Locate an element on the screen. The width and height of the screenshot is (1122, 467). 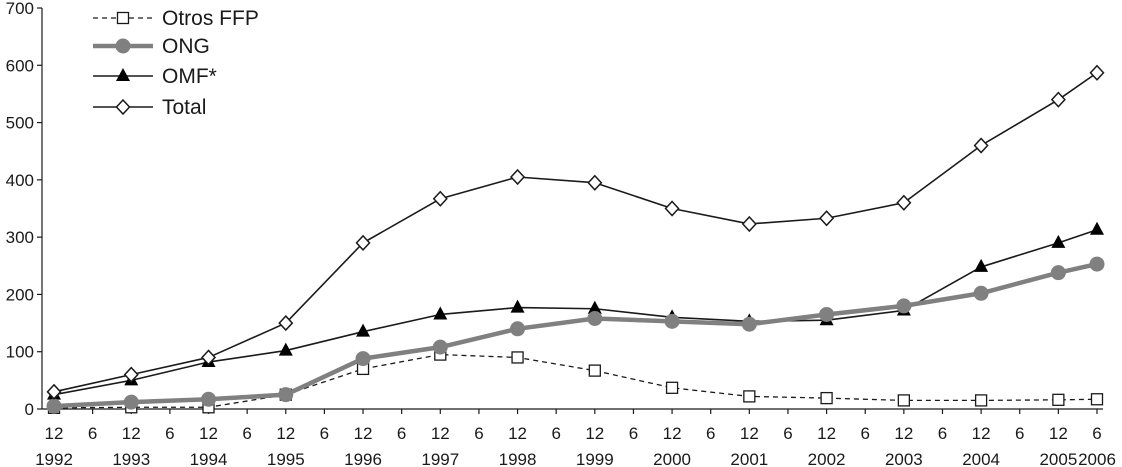
x-year-tick-label: 2002 is located at coordinates (827, 458).